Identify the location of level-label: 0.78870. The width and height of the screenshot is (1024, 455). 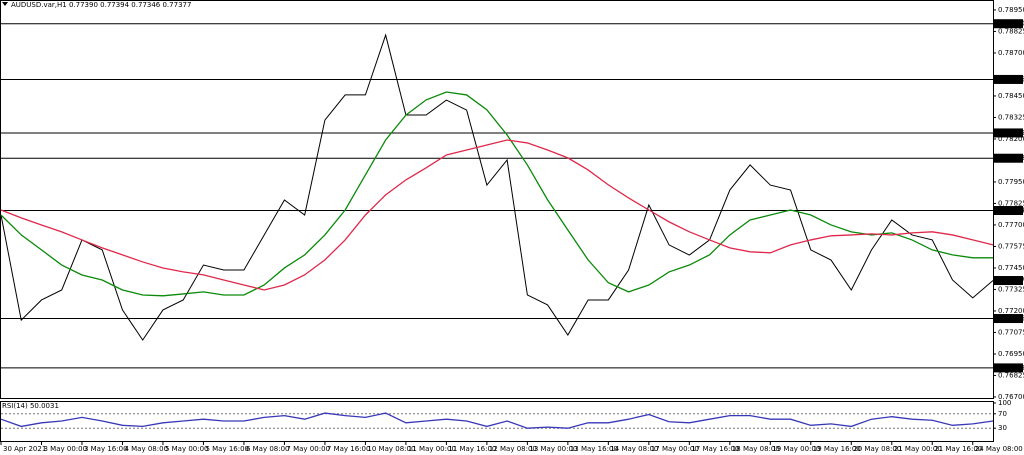
(1010, 24).